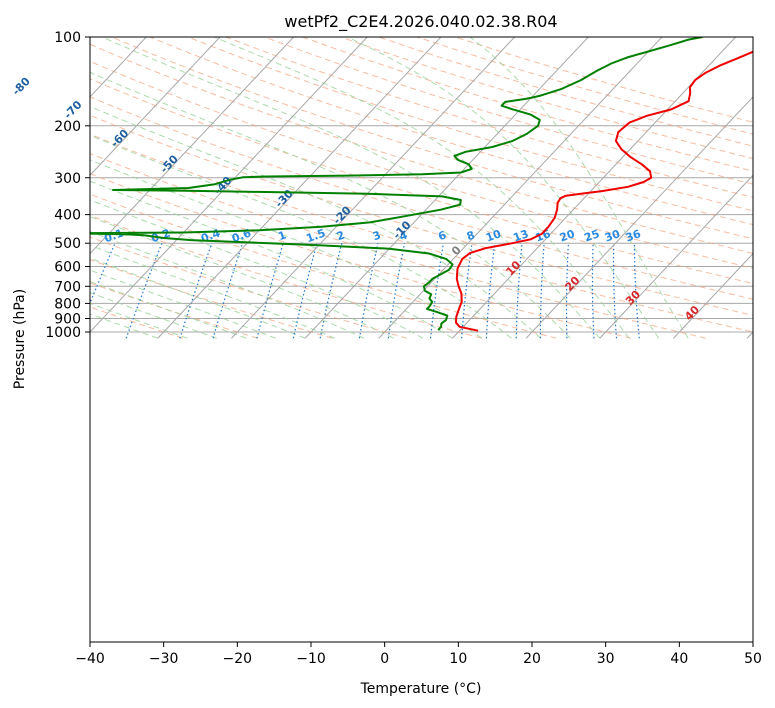 This screenshot has height=708, width=775. What do you see at coordinates (679, 659) in the screenshot?
I see `x-tick-label: 40` at bounding box center [679, 659].